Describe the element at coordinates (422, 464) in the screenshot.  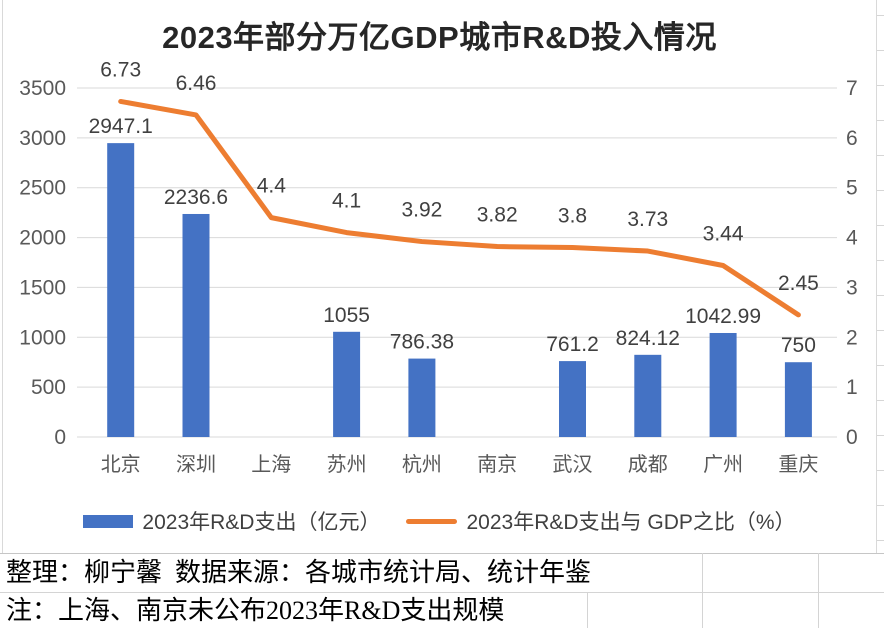
I see `category-label: 杭州` at that location.